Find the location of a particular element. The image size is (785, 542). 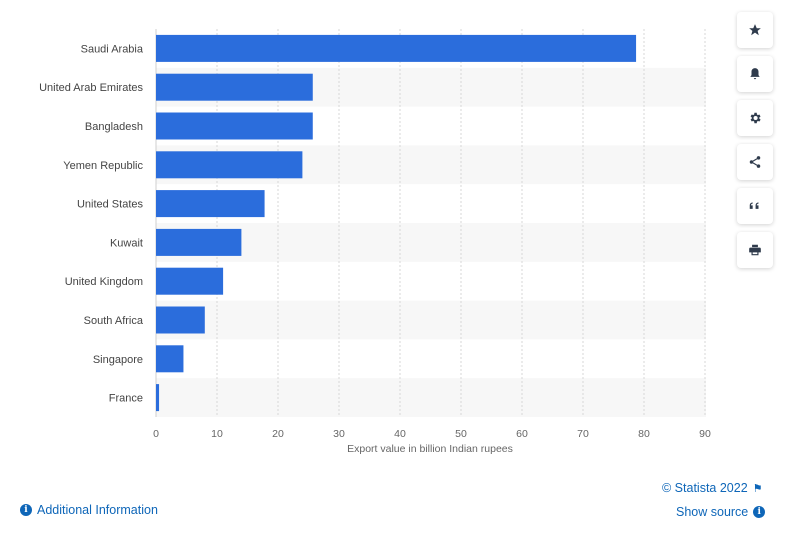

x-tick-label: 90 is located at coordinates (705, 434).